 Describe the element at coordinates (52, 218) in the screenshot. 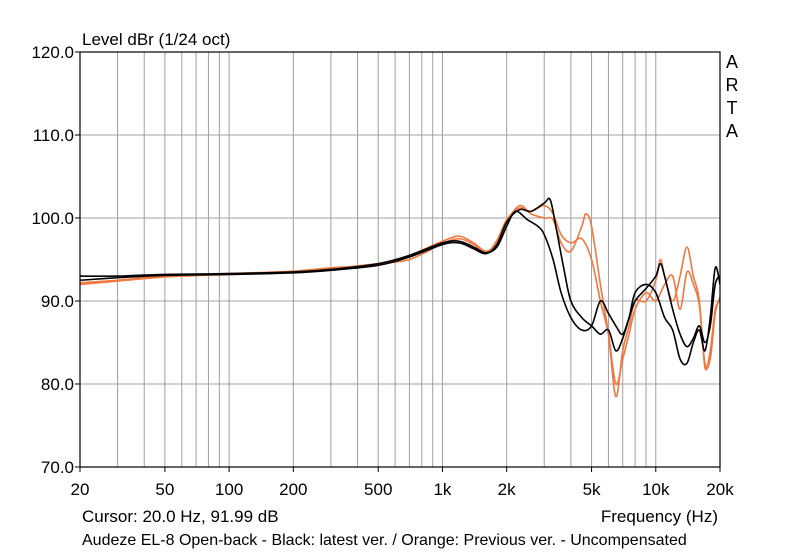

I see `y-tick-label: 100.0` at that location.